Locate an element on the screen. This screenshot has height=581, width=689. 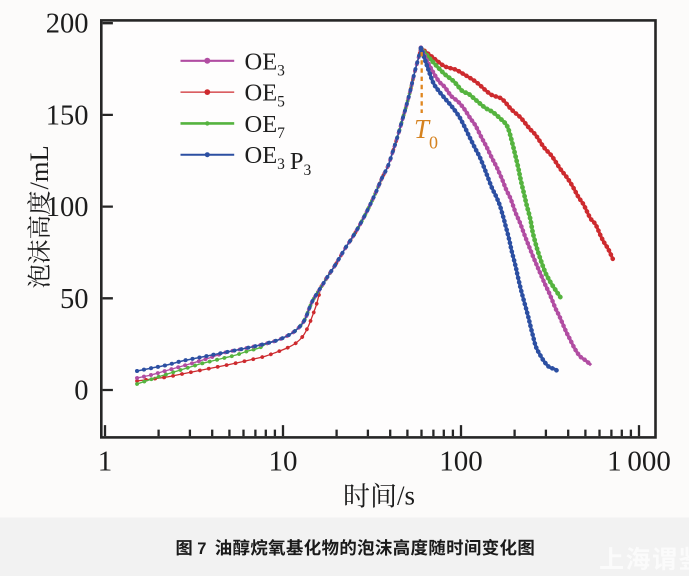
svg-text: OE3 P3 is located at coordinates (278, 160).